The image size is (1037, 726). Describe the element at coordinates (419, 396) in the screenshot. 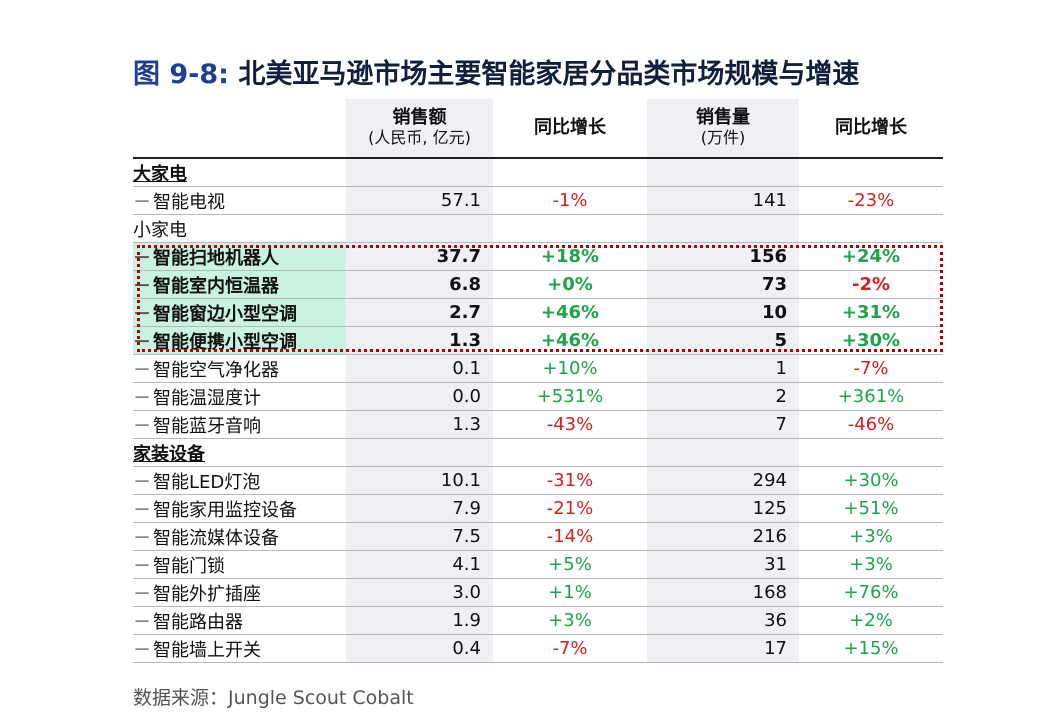

I see `sales-value: 0.0` at that location.